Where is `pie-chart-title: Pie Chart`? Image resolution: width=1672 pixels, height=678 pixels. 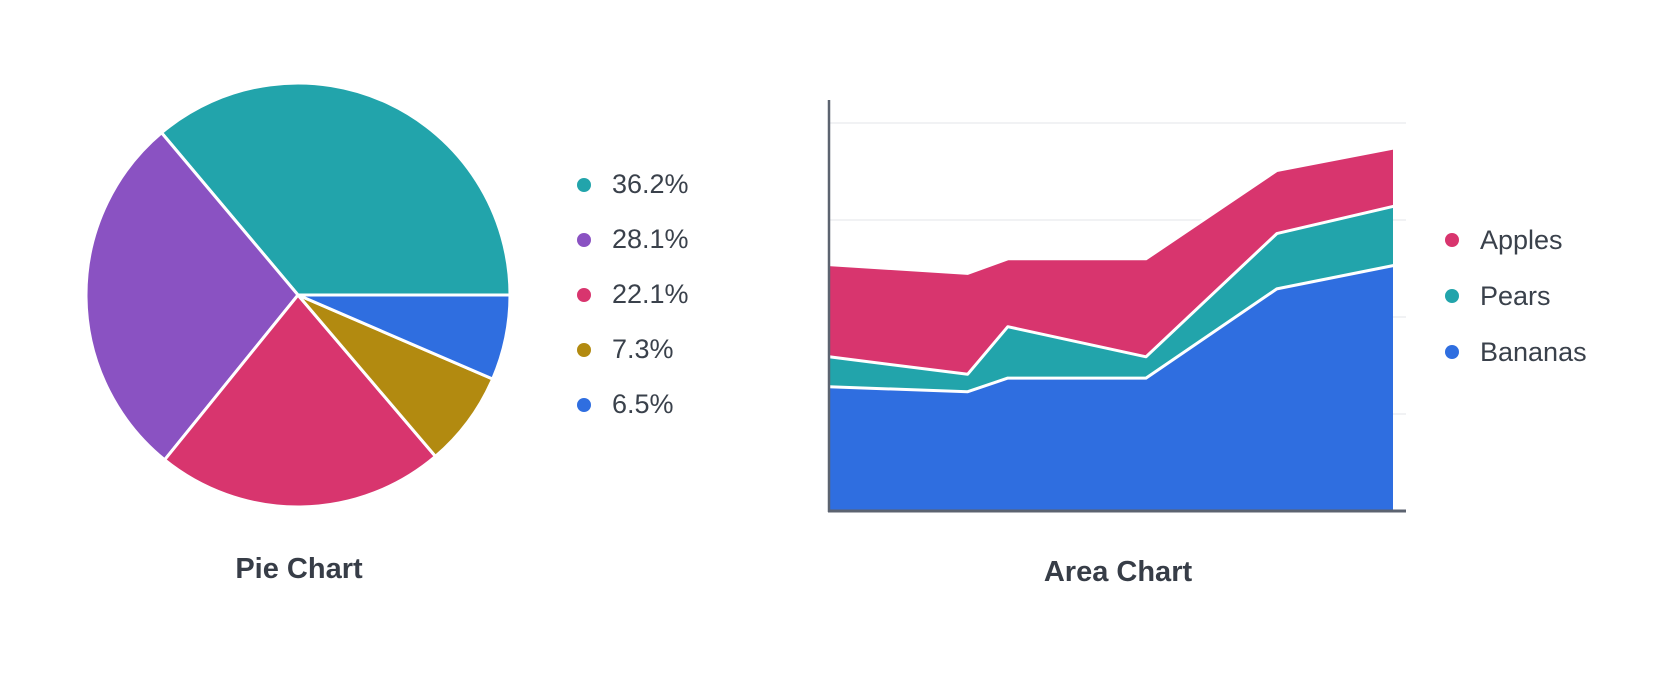 pie-chart-title: Pie Chart is located at coordinates (299, 569).